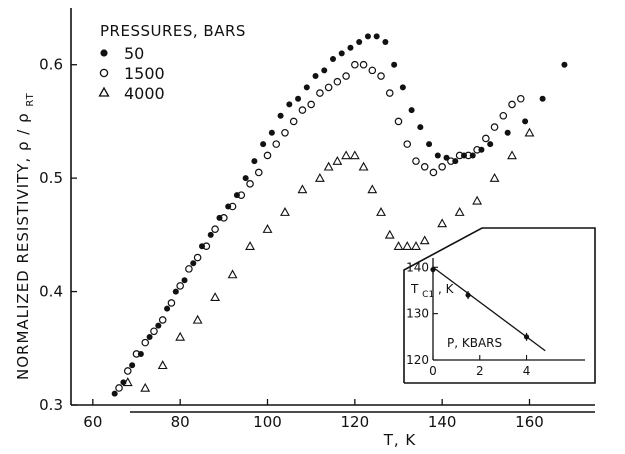 This screenshot has width=625, height=454. What do you see at coordinates (25, 236) in the screenshot?
I see `y-axis-label-group: NORMALIZED RESISTIVITY, ρ / ρ RT` at bounding box center [25, 236].